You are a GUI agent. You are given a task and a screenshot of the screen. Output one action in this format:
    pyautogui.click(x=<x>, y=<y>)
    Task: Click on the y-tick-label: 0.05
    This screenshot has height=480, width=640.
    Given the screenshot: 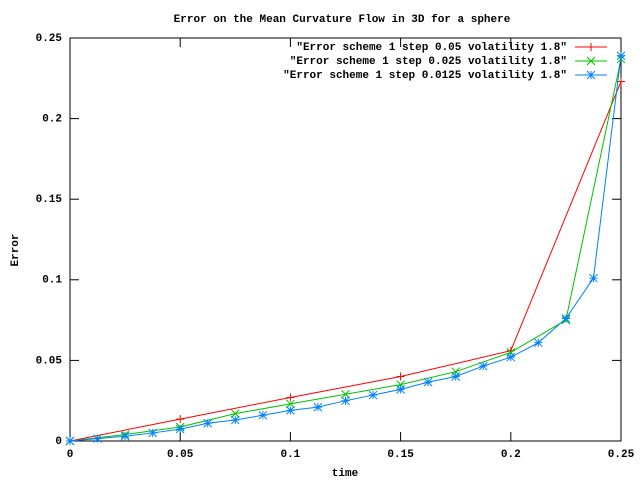 What is the action you would take?
    pyautogui.click(x=49, y=361)
    